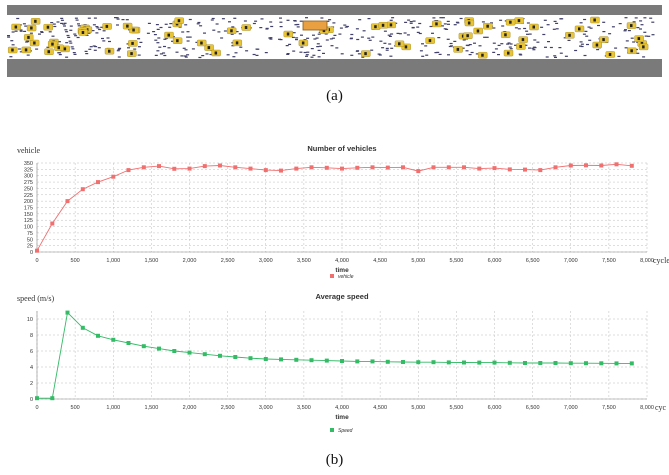 This screenshot has height=475, width=669. I want to click on x-tick-label: 6,000, so click(495, 261).